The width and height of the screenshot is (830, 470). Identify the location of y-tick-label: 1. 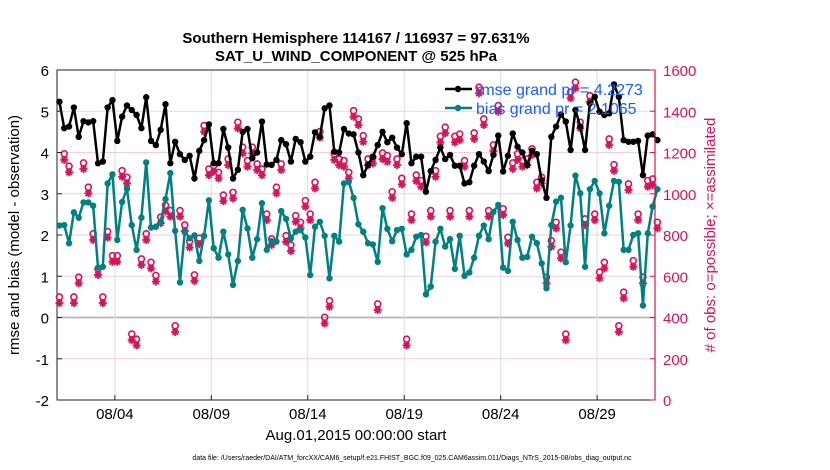
(45, 277).